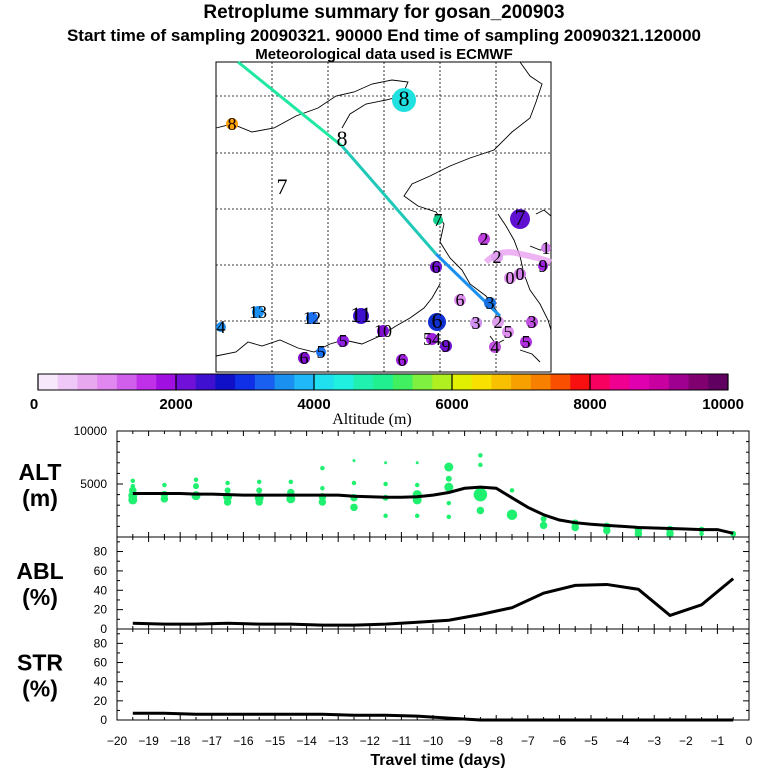 The width and height of the screenshot is (768, 768). I want to click on chart-title: Retroplume summary for gosan_200903, so click(384, 12).